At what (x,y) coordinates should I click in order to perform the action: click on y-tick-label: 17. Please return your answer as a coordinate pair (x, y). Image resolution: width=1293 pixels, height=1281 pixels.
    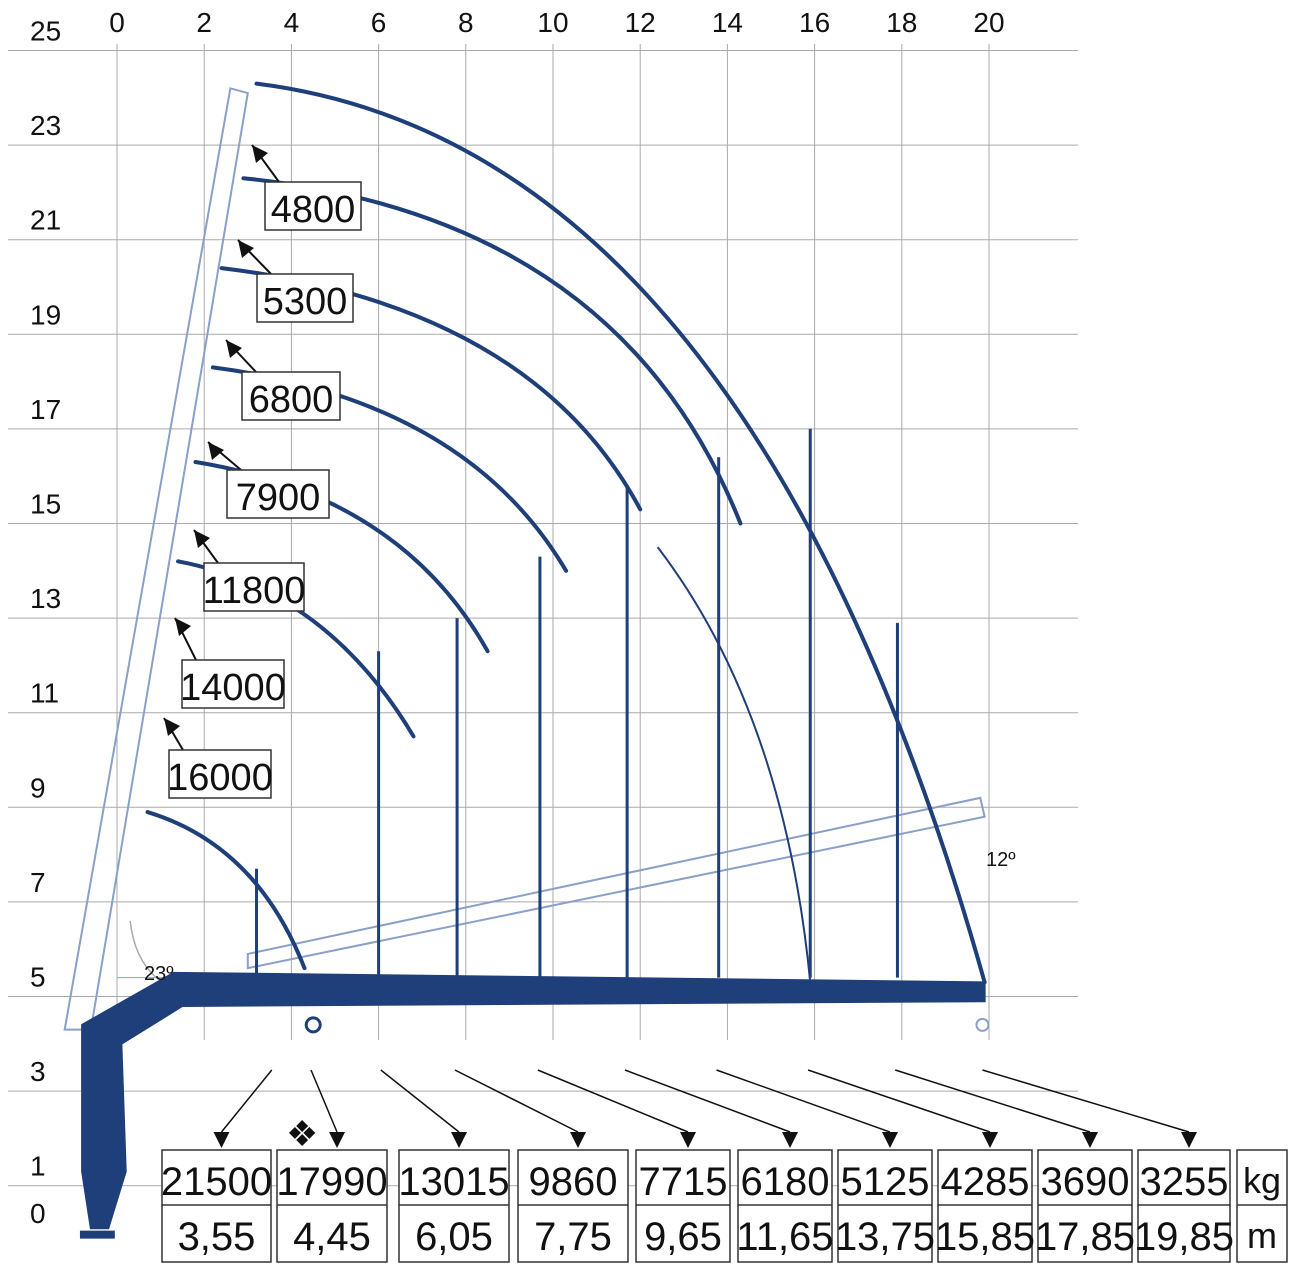
    Looking at the image, I should click on (45, 409).